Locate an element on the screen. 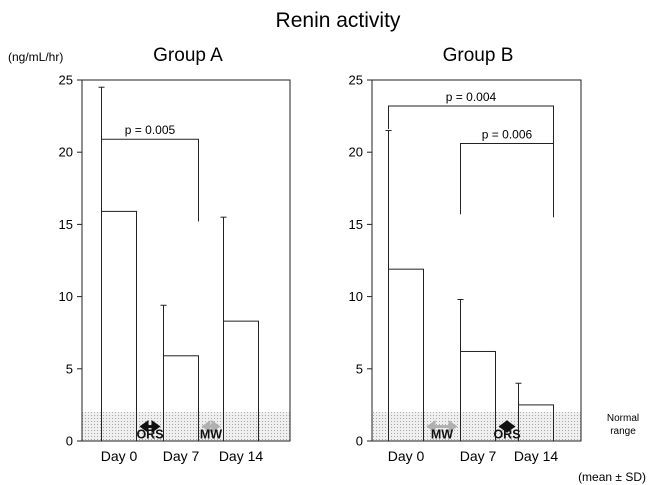 The height and width of the screenshot is (485, 654). figure-title: Renin activity is located at coordinates (338, 20).